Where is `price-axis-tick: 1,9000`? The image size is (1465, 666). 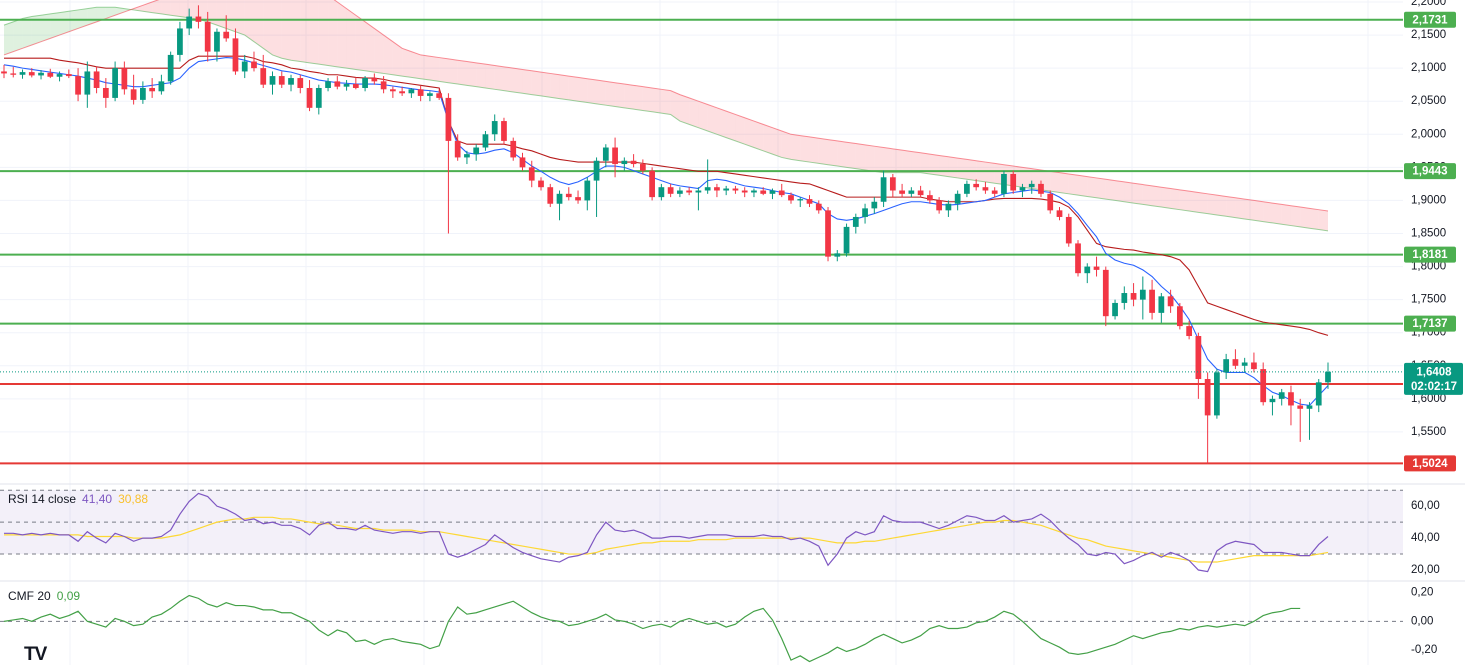
price-axis-tick: 1,9000 is located at coordinates (1428, 200).